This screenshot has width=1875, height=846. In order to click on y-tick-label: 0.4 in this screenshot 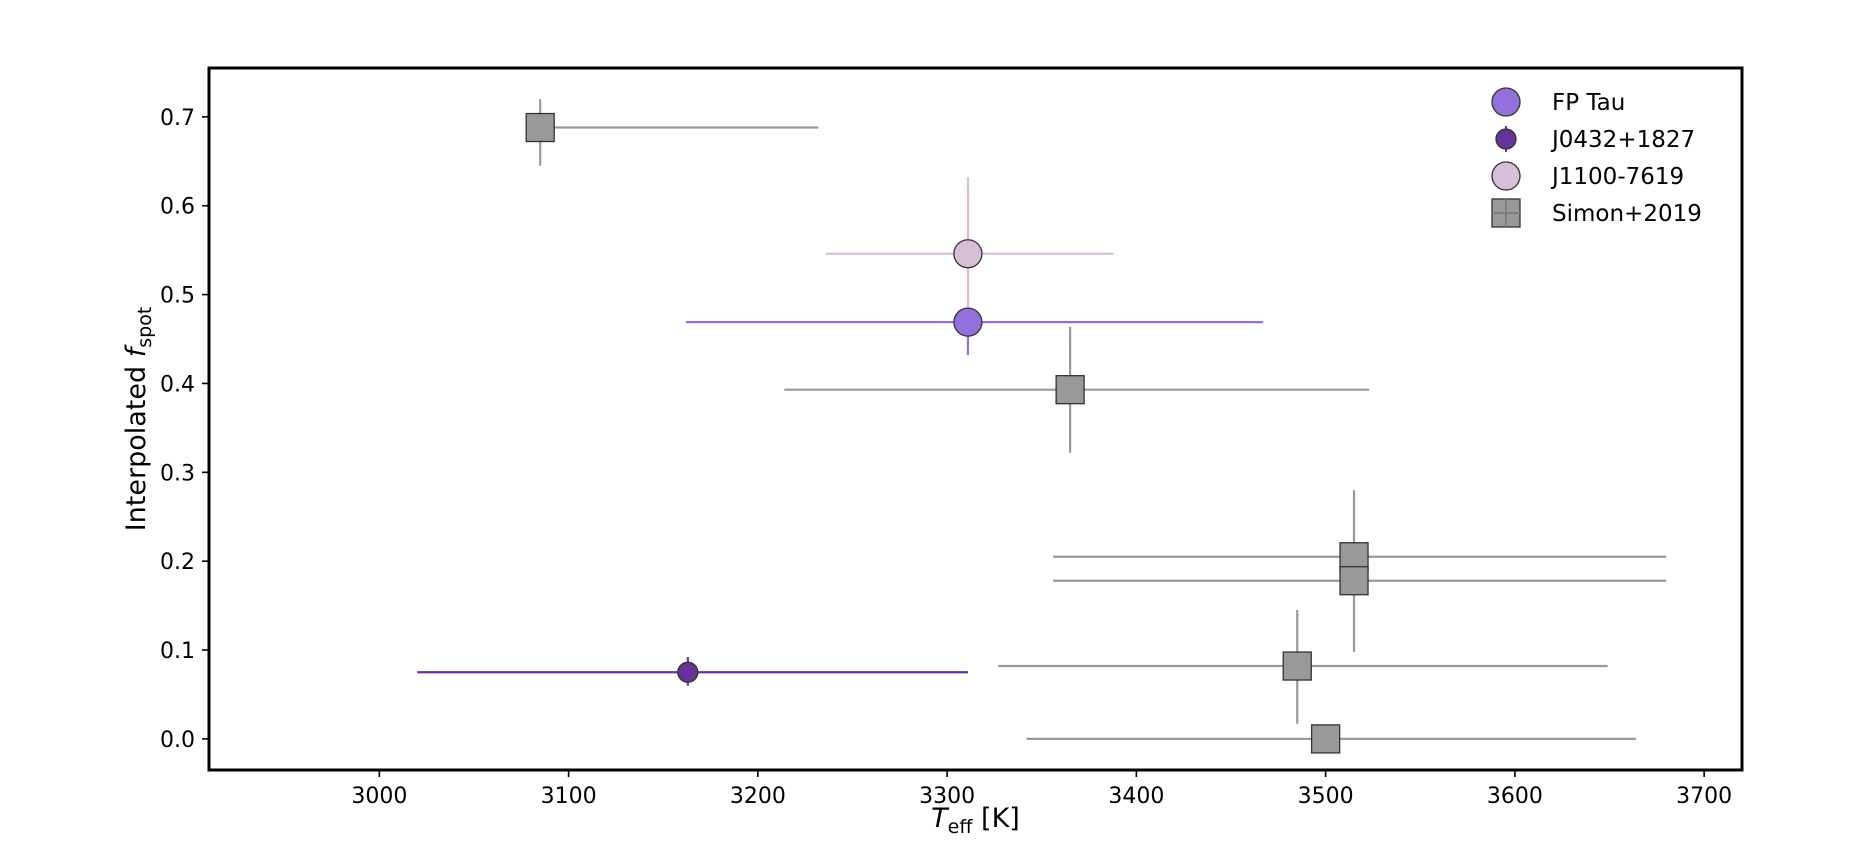, I will do `click(177, 384)`.